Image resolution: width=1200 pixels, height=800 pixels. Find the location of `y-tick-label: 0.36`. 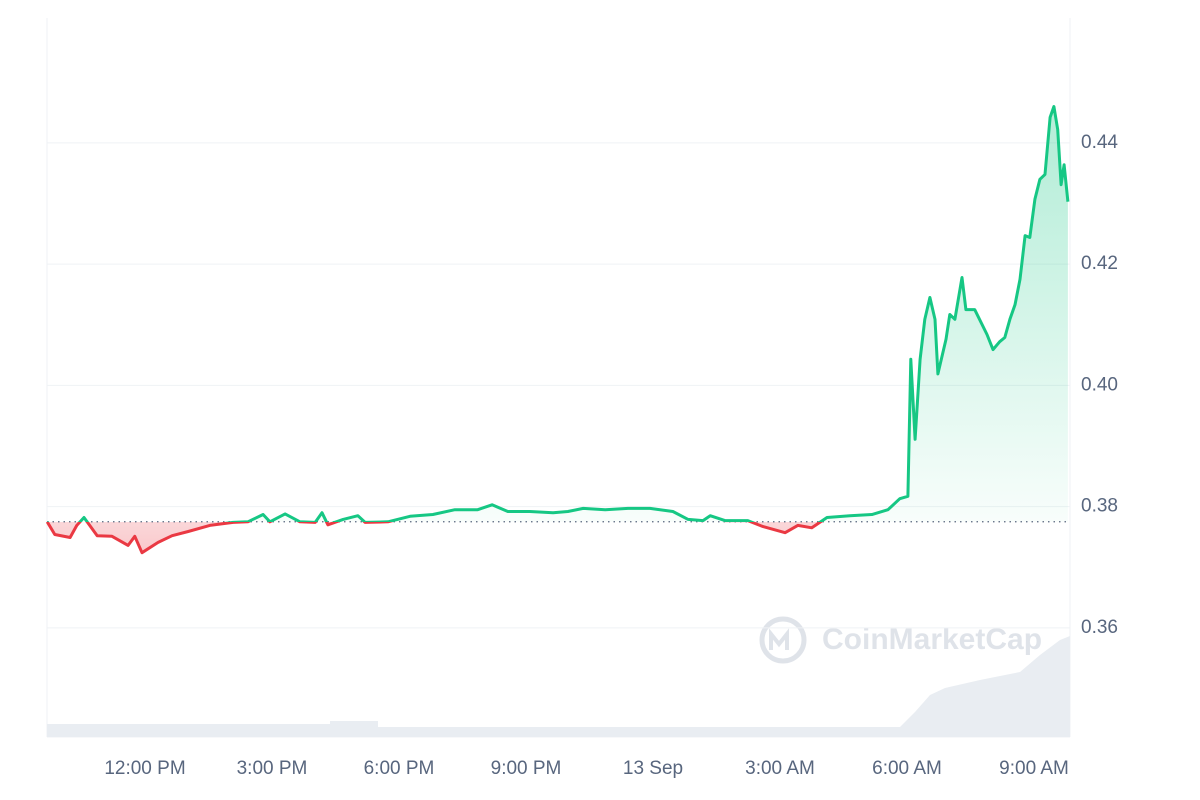

y-tick-label: 0.36 is located at coordinates (1099, 627).